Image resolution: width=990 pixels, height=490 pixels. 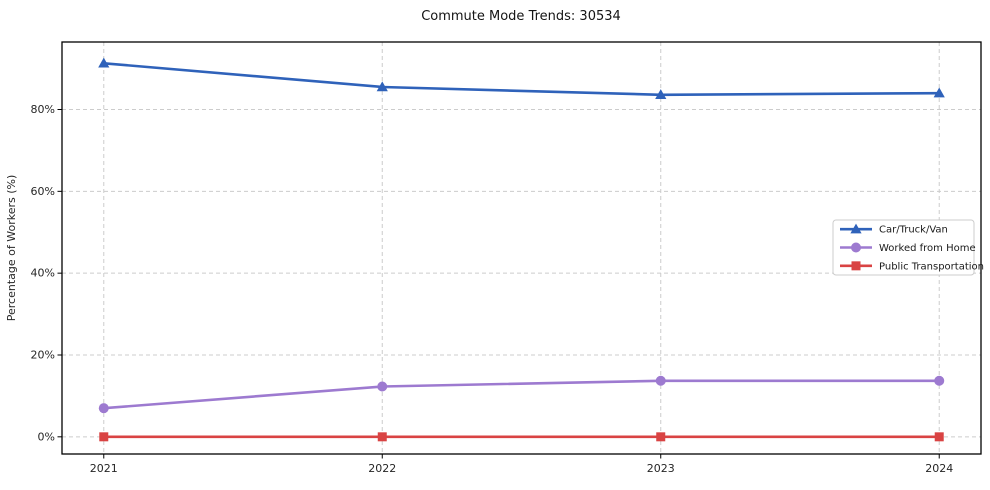 What do you see at coordinates (521, 79) in the screenshot?
I see `series-line-car-truck-van` at bounding box center [521, 79].